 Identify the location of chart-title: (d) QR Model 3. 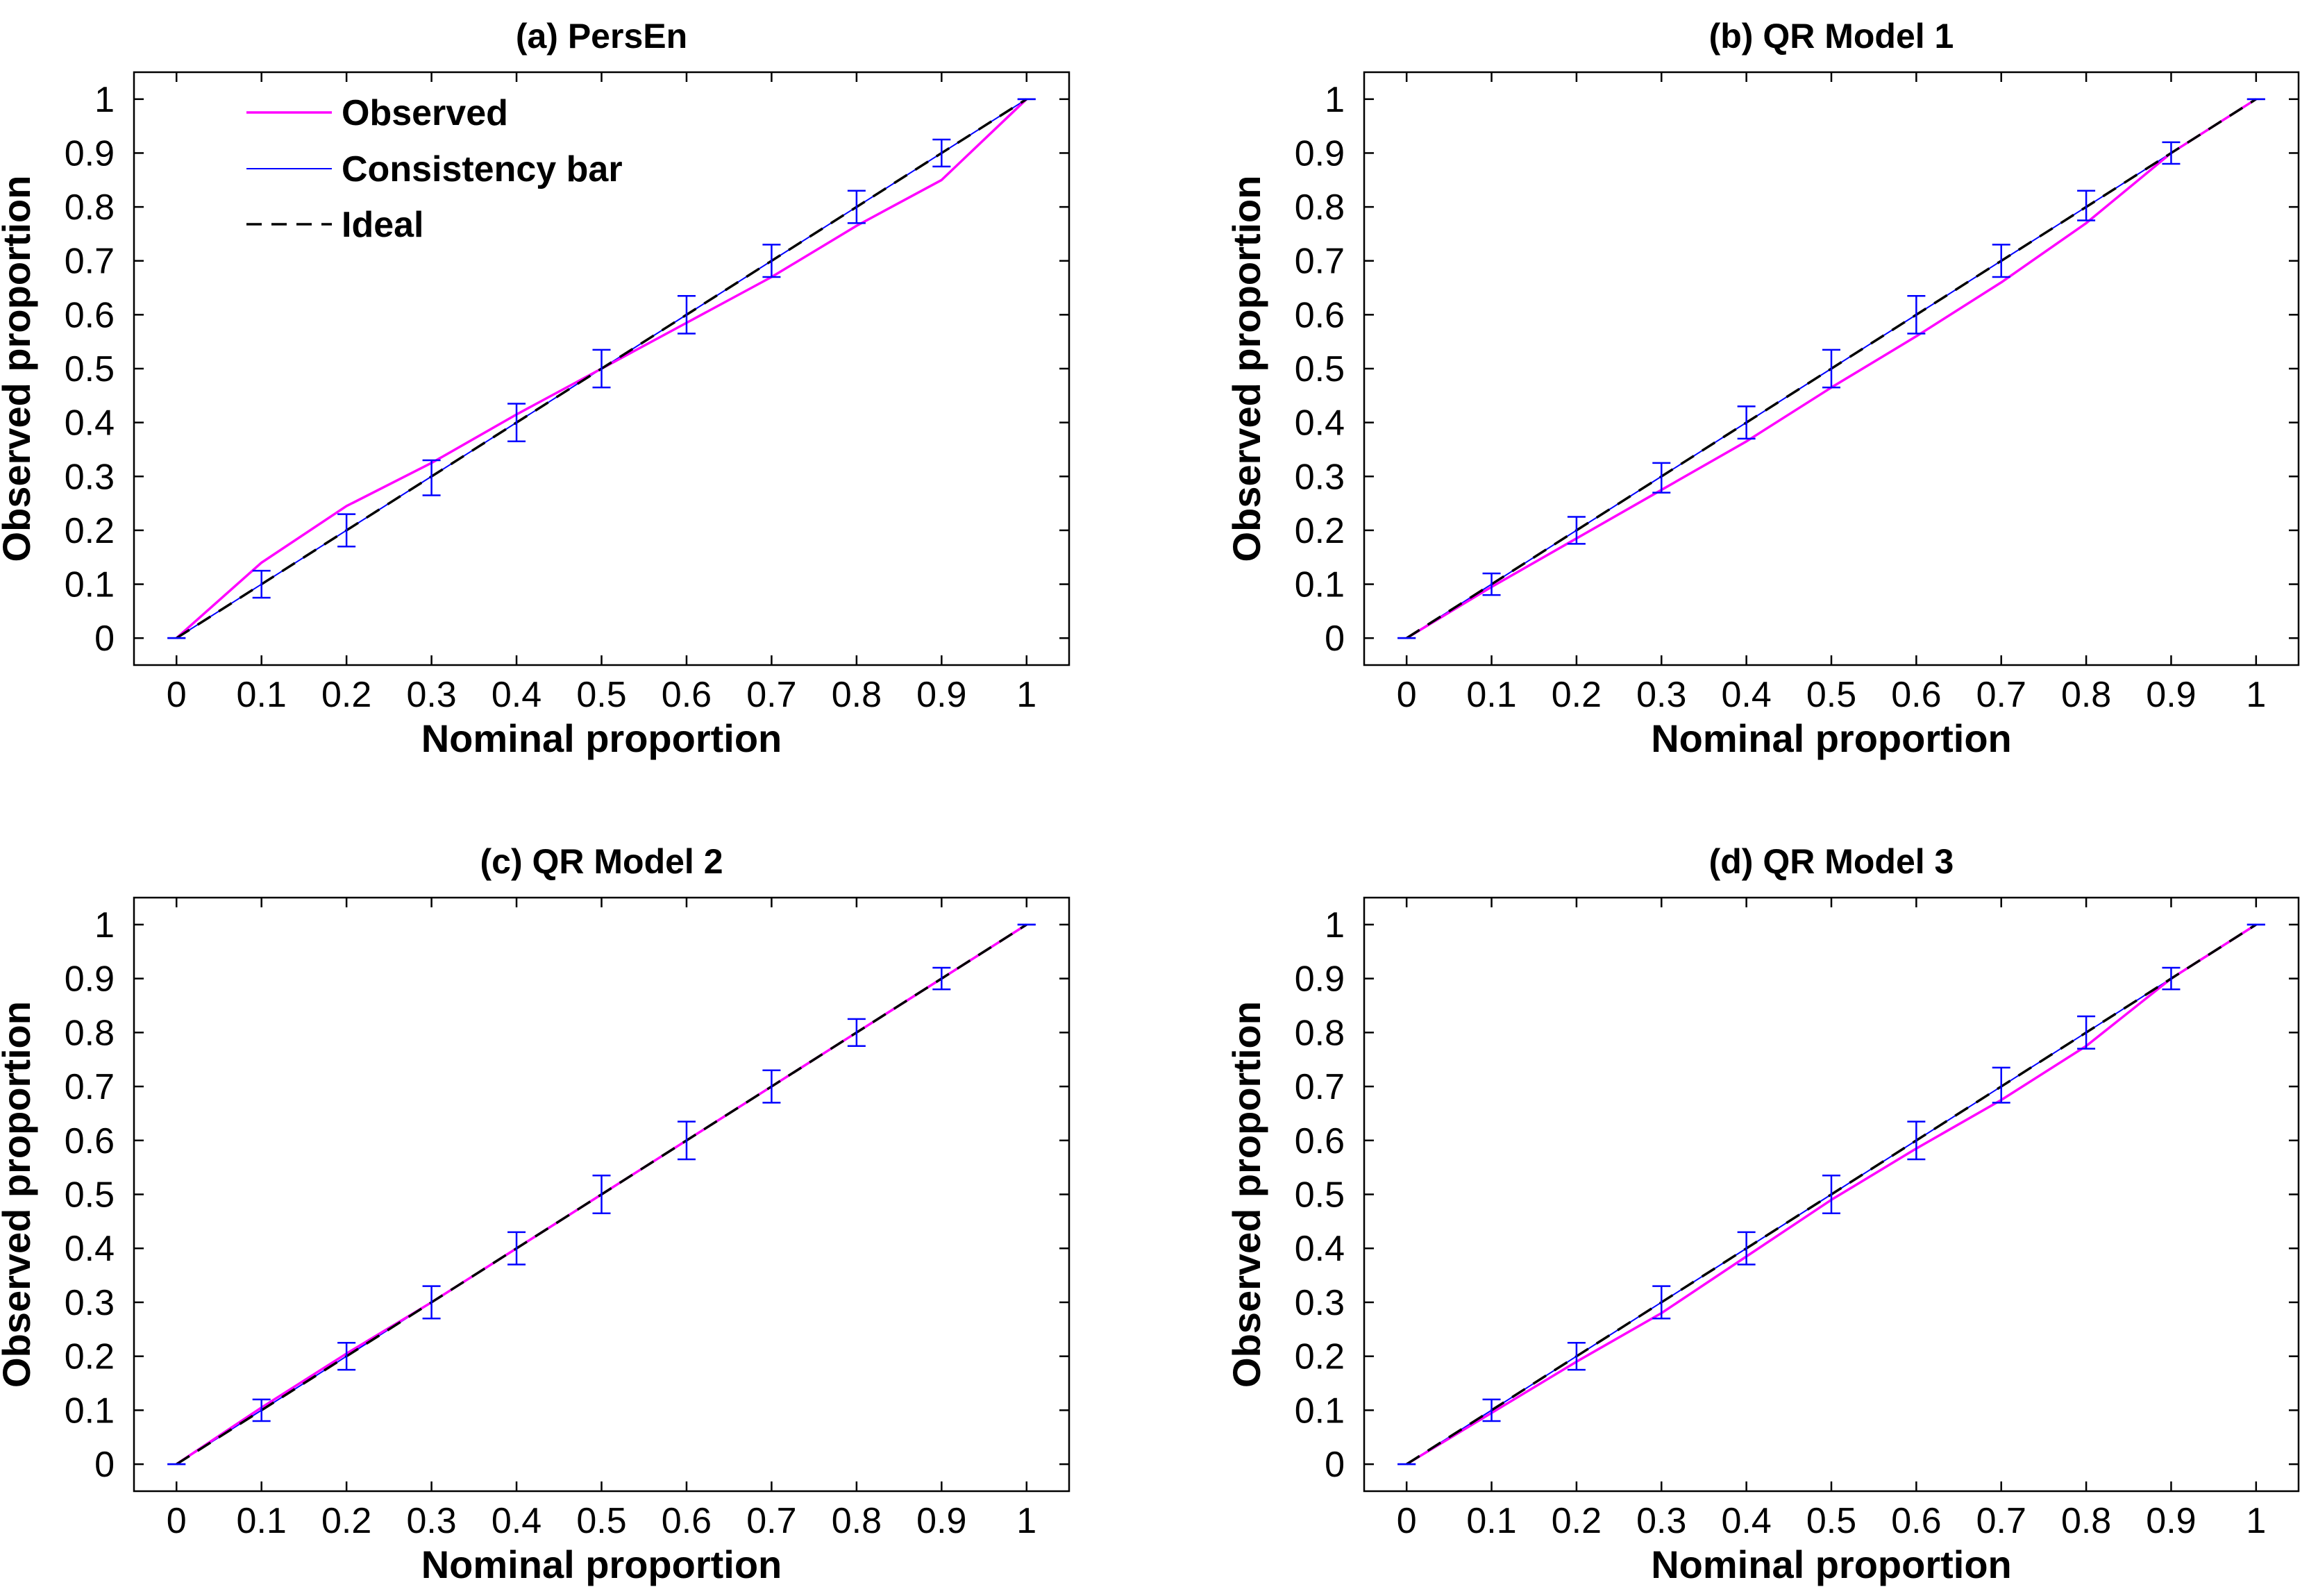
(1831, 861).